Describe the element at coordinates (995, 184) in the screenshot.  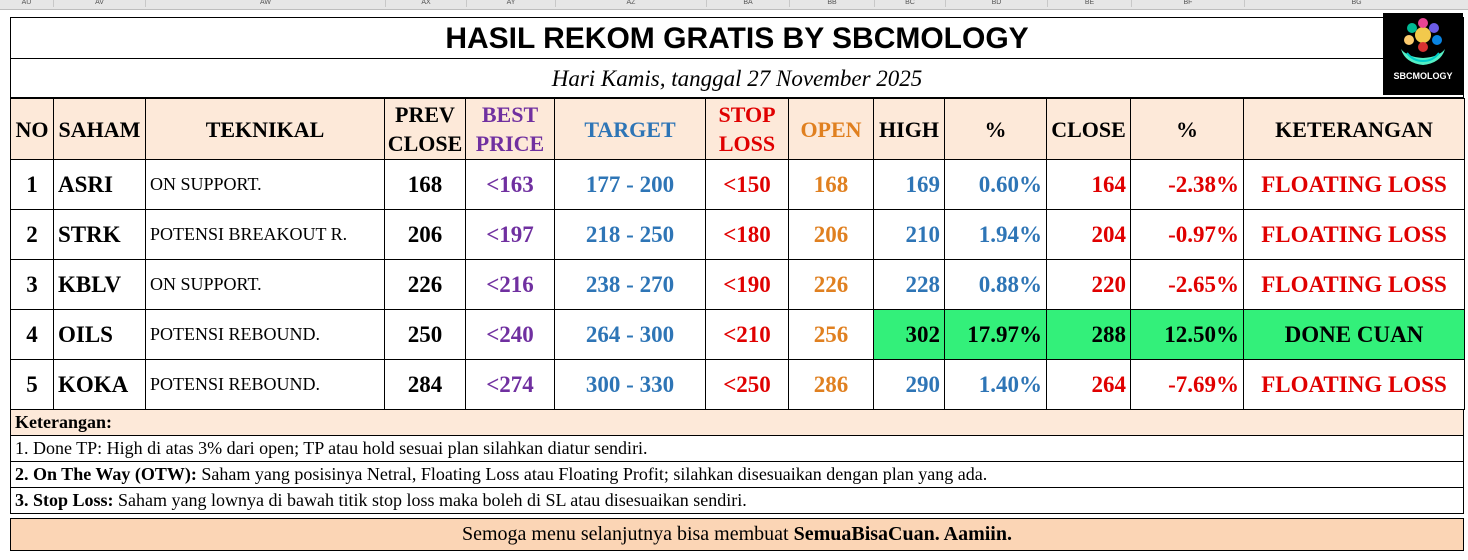
I see `cell-pct-high: 0.60%` at that location.